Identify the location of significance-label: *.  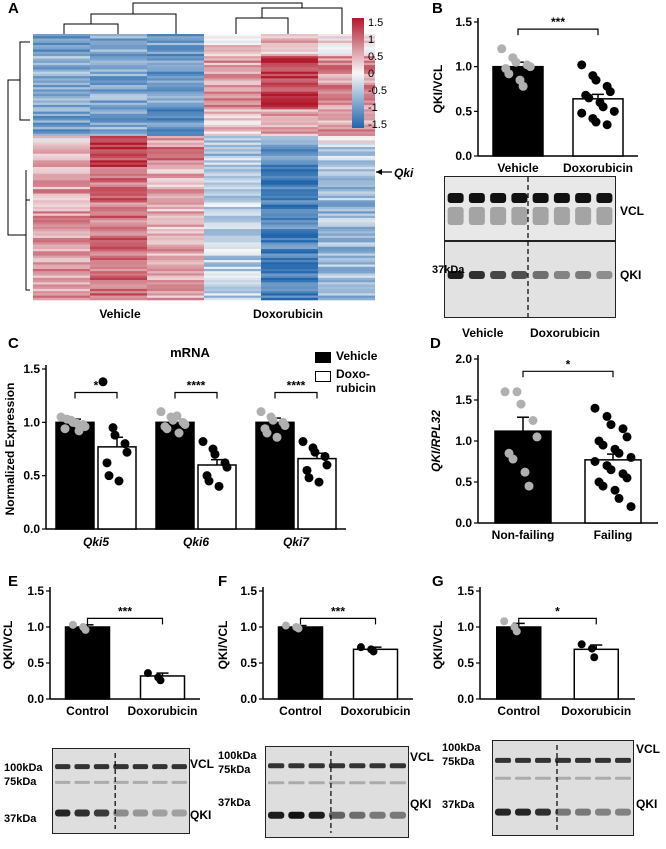
(568, 364).